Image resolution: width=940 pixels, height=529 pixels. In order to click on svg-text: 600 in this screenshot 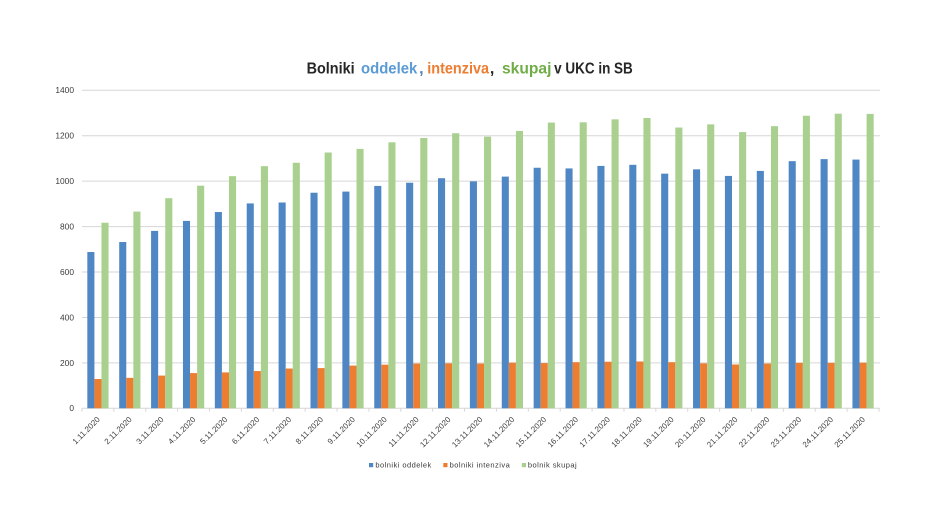, I will do `click(67, 272)`.